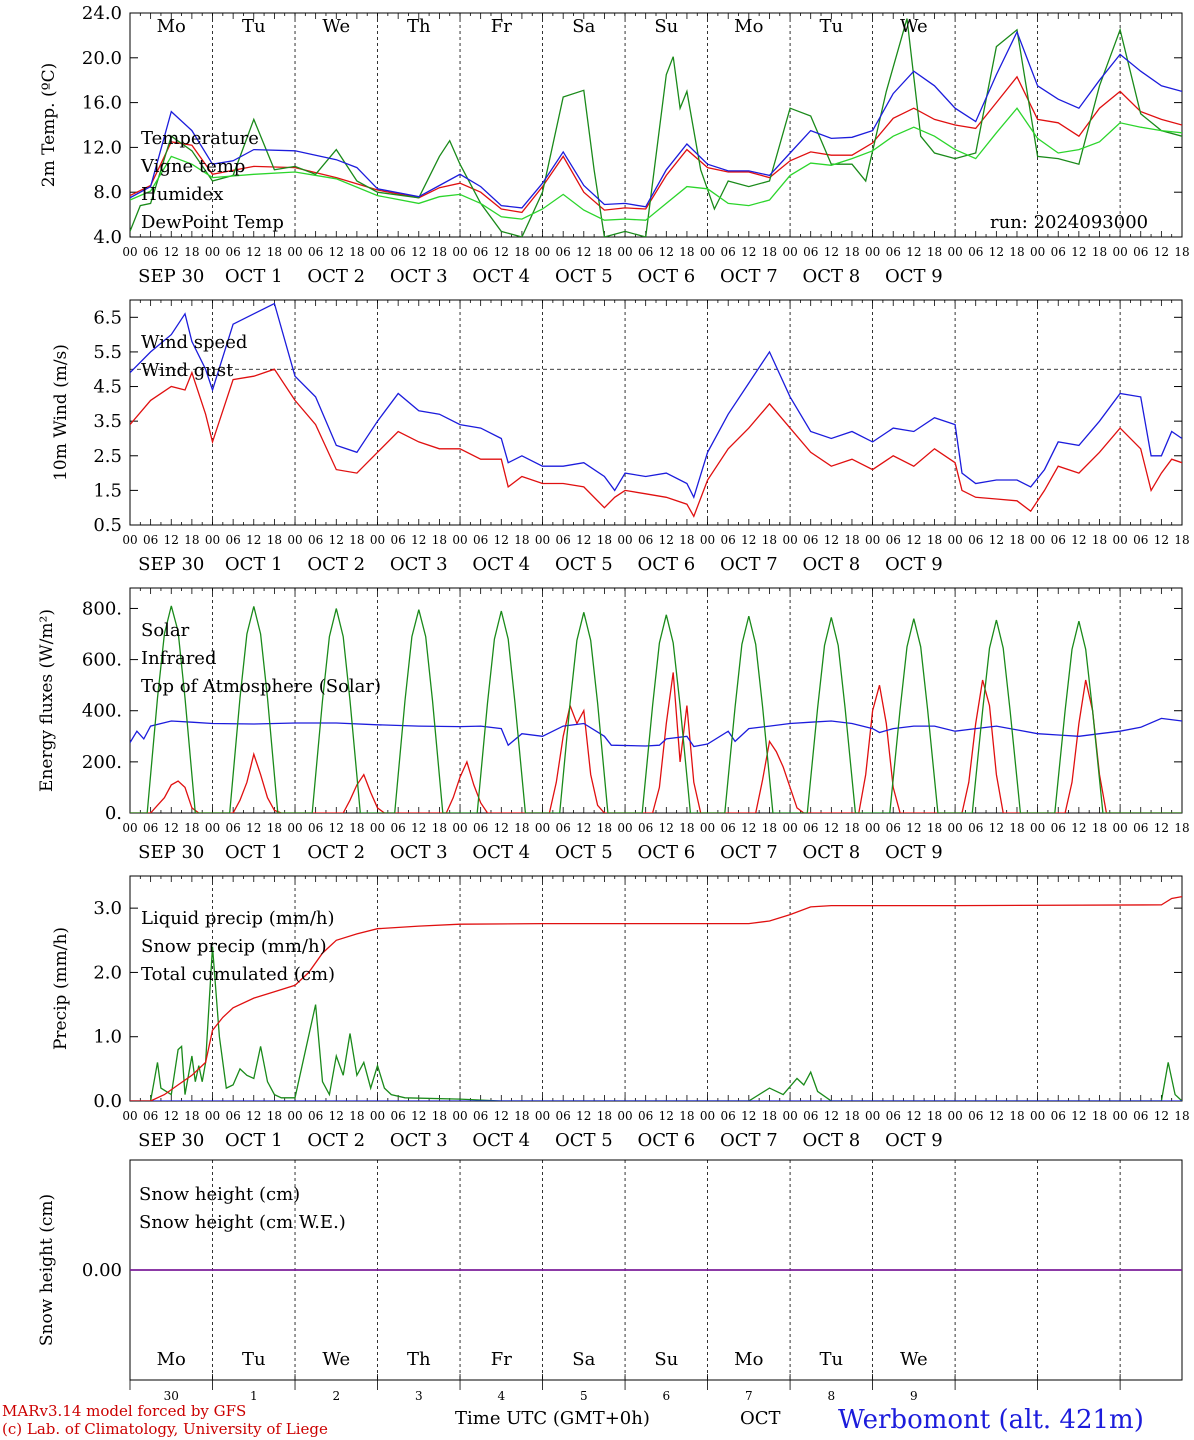 The width and height of the screenshot is (1194, 1440). What do you see at coordinates (124, 1411) in the screenshot?
I see `footer-model: MARv3.14 model forced by GFS` at bounding box center [124, 1411].